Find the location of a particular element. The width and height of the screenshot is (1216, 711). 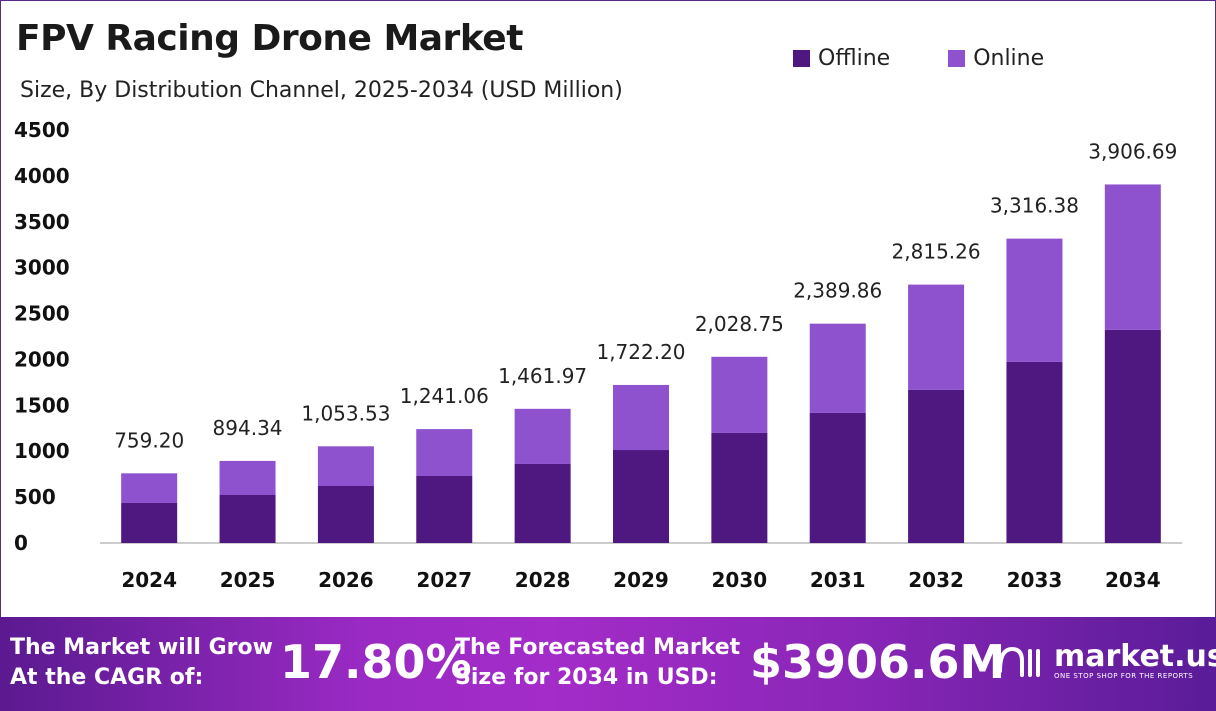

bar-online-2027 is located at coordinates (444, 453).